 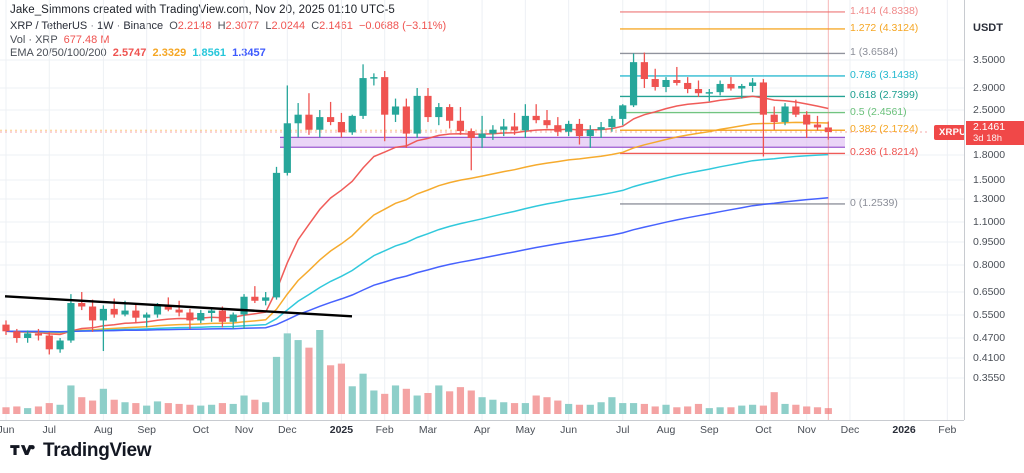 I want to click on legend-close-label: C, so click(x=315, y=26).